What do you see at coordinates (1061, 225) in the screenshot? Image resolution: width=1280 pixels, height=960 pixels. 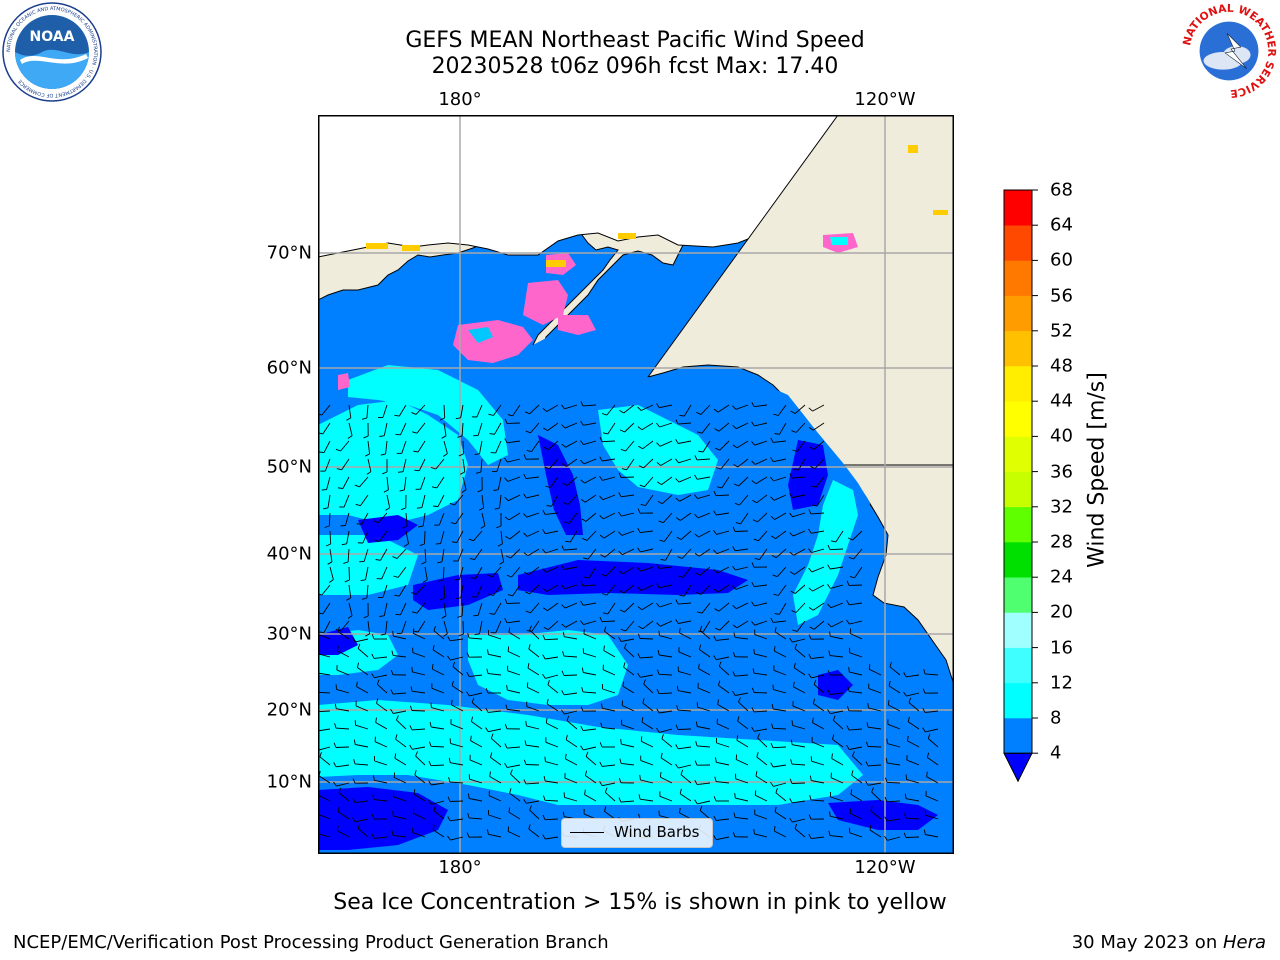 I see `colorbar-tick-label: 64` at bounding box center [1061, 225].